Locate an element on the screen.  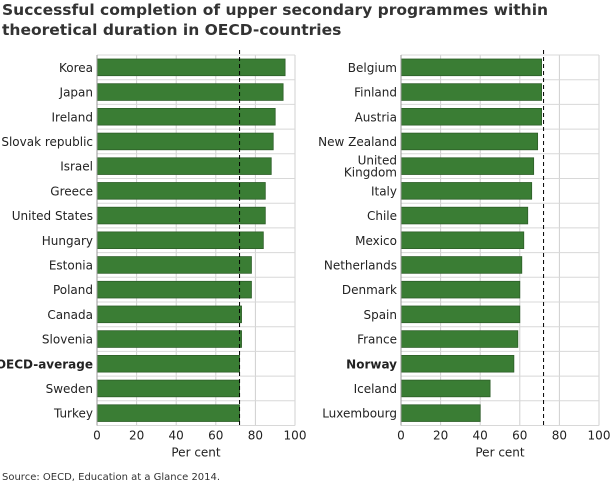
category-label: Hungary is located at coordinates (67, 241).